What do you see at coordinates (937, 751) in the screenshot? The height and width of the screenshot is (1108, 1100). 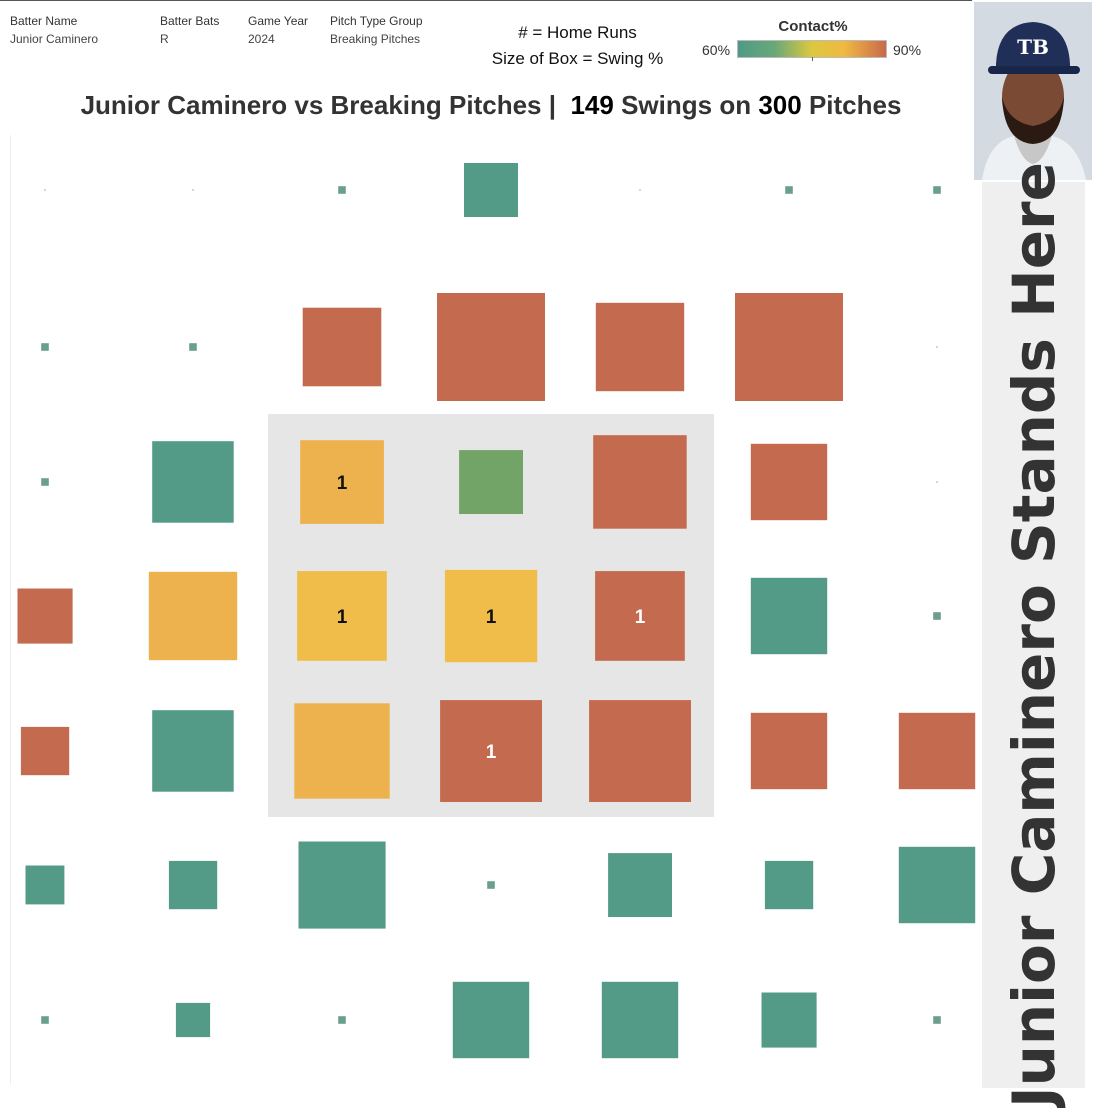 I see `zone-cell-r4-c6` at bounding box center [937, 751].